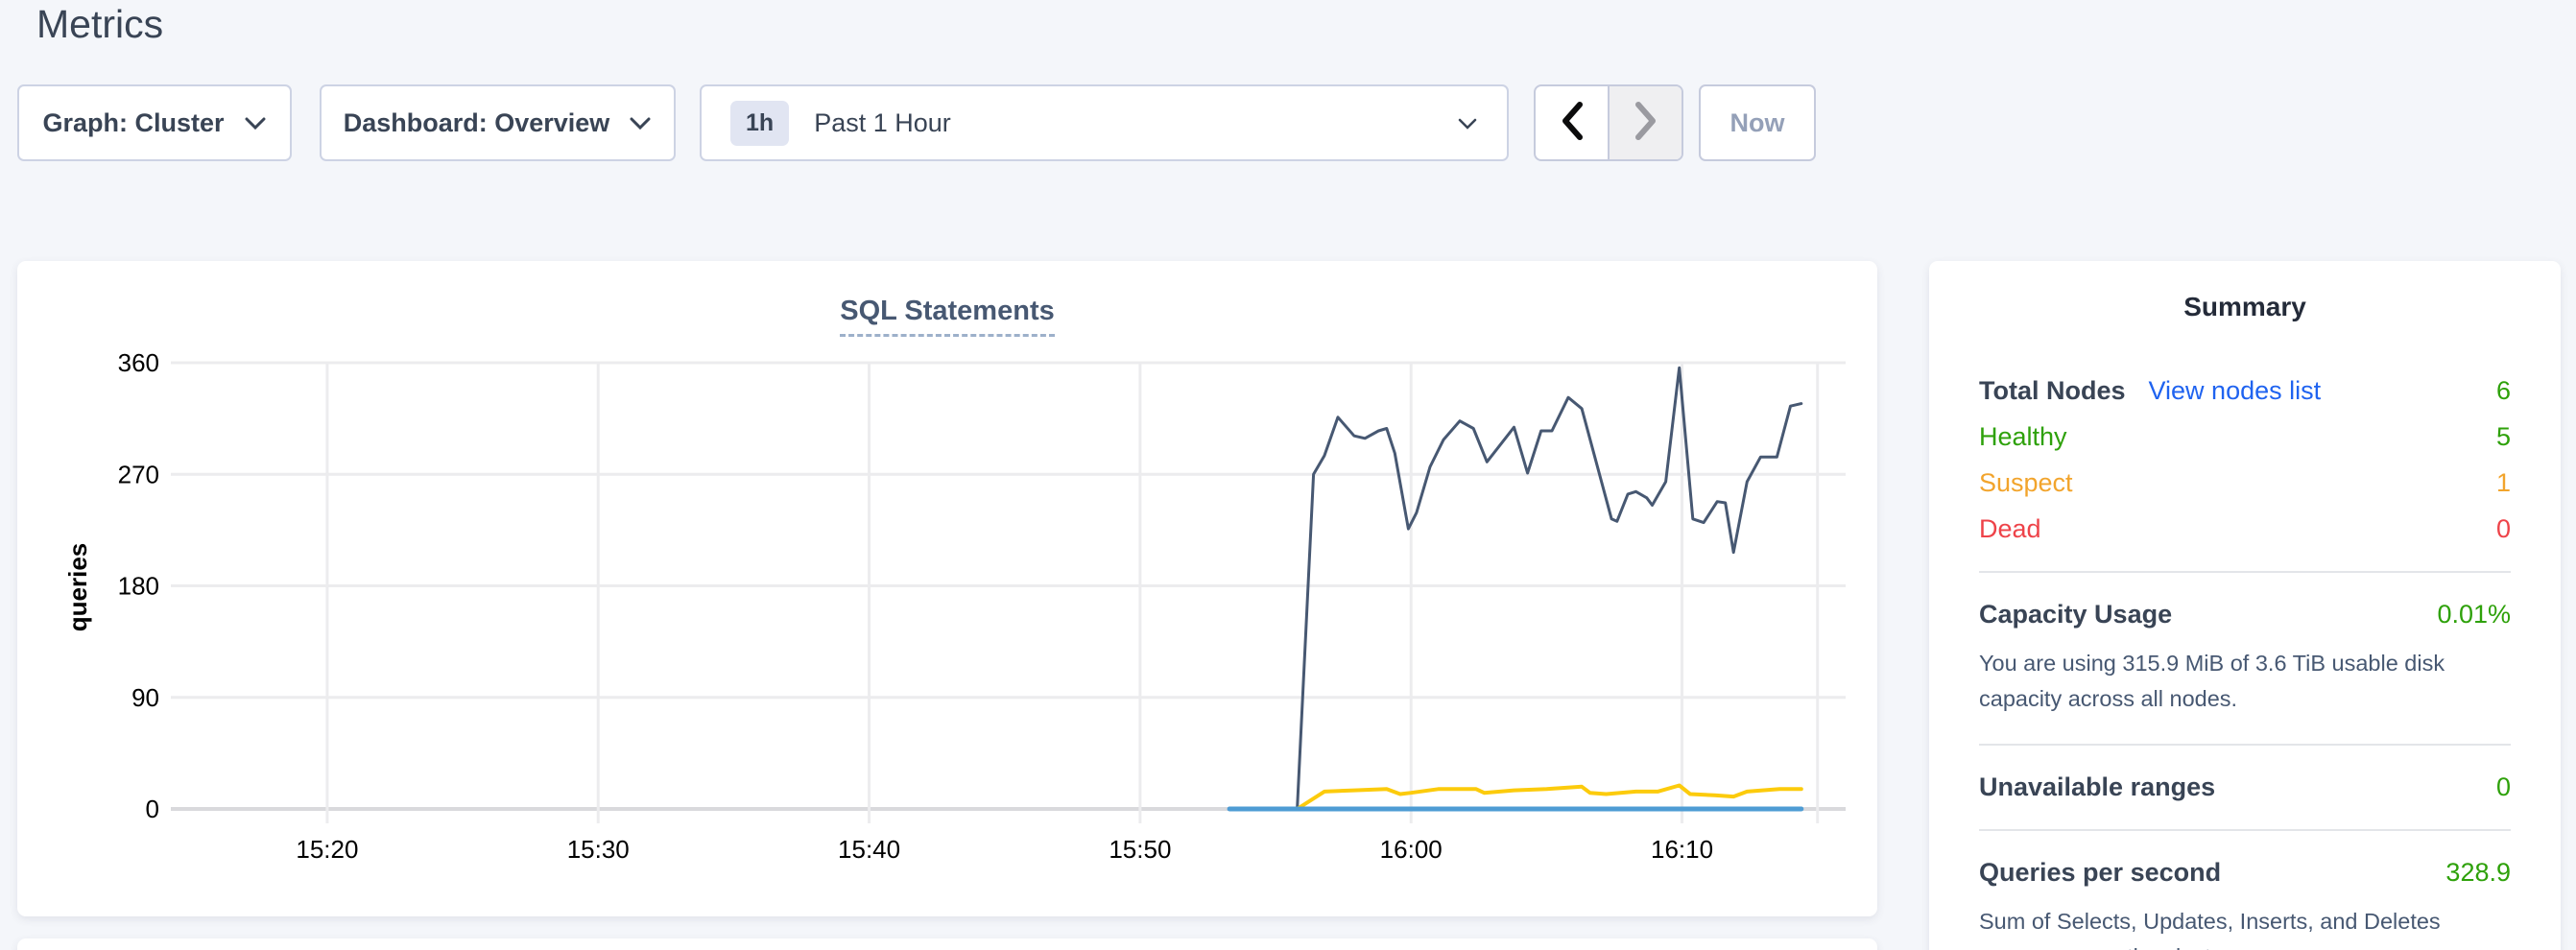 This screenshot has width=2576, height=950. I want to click on node-status-value: 1, so click(2503, 482).